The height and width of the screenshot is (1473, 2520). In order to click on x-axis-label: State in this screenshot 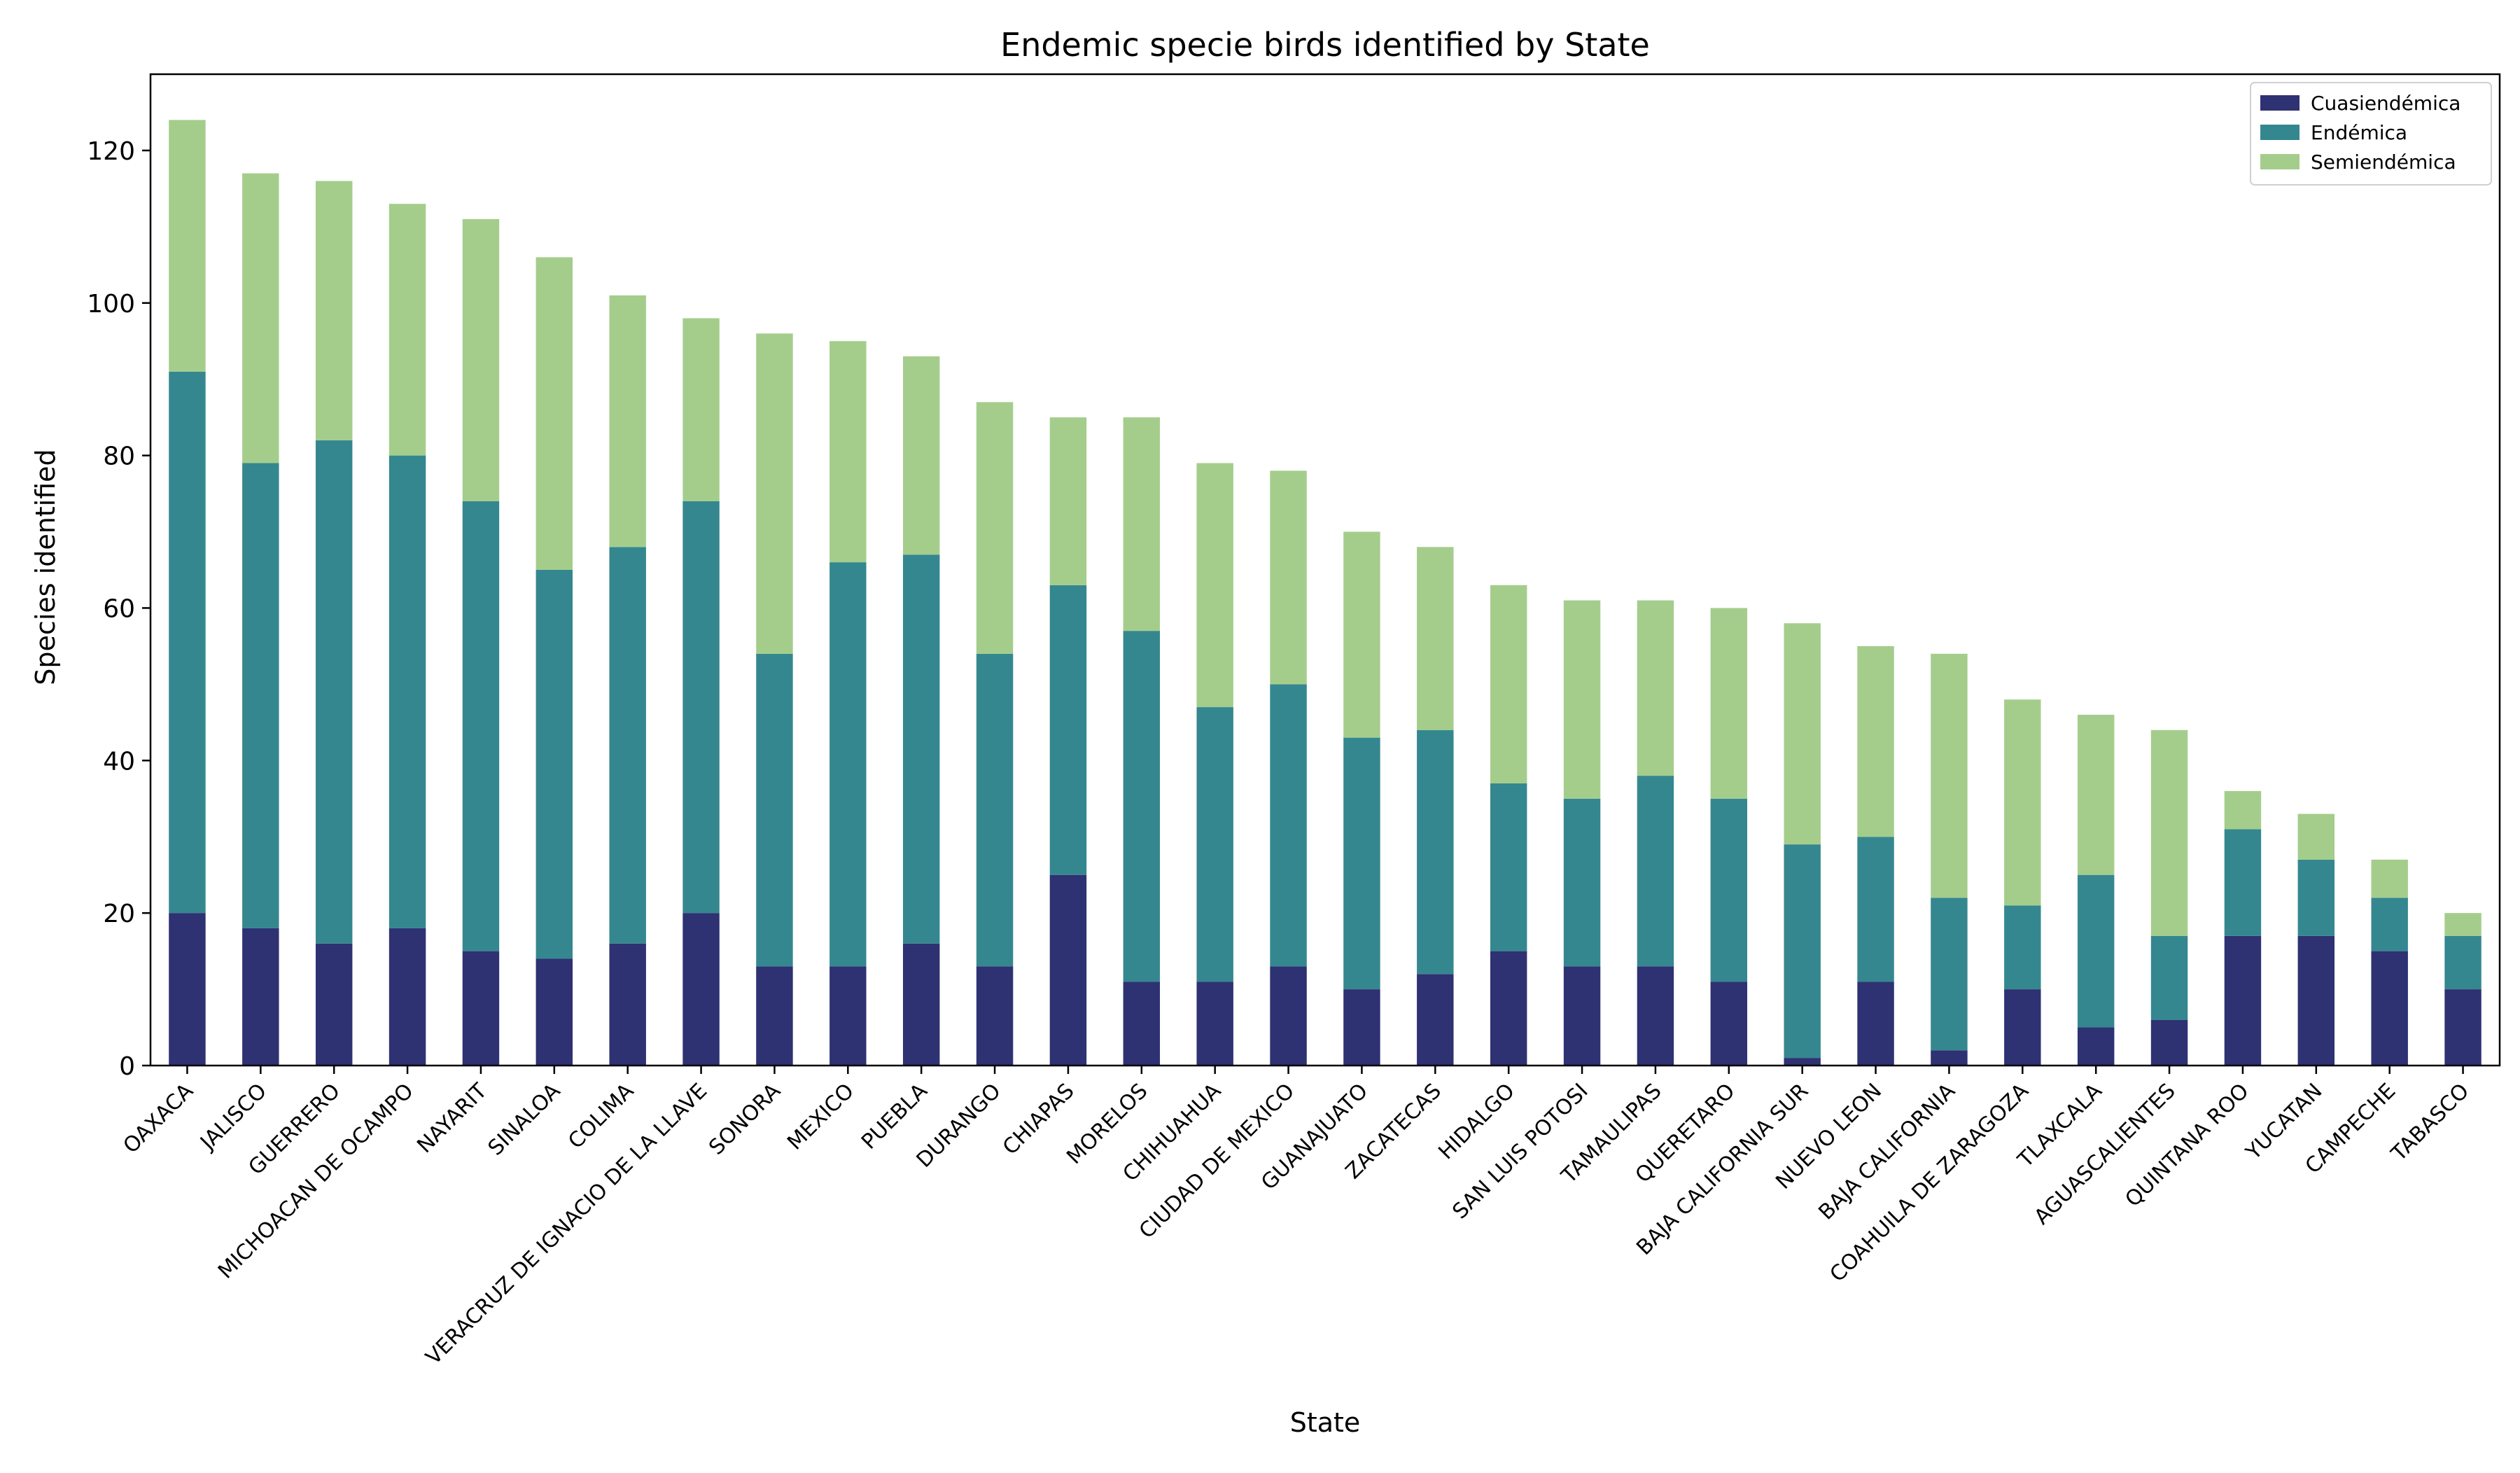, I will do `click(1325, 1422)`.